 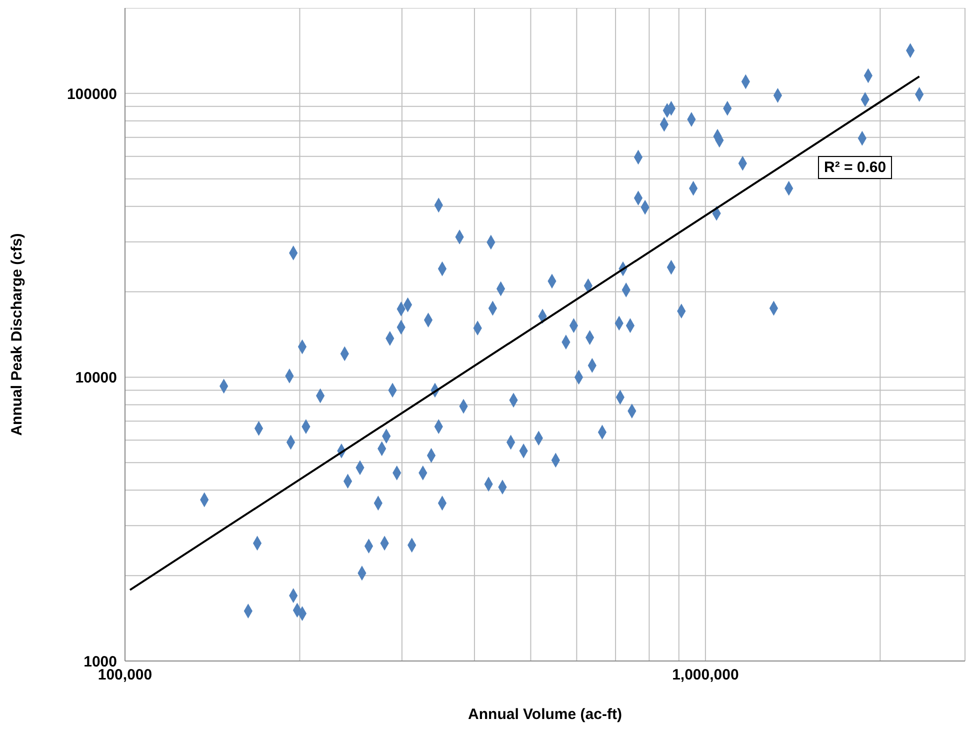 I want to click on y-axis-title: Annual Peak Discharge (cfs), so click(x=17, y=334).